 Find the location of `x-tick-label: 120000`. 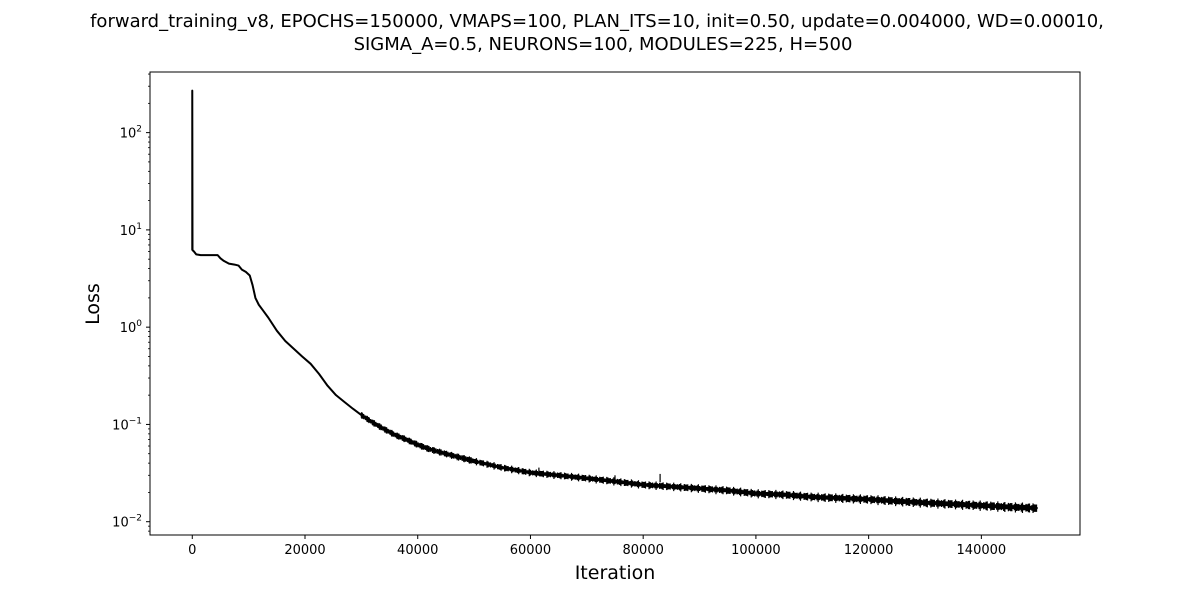

x-tick-label: 120000 is located at coordinates (869, 550).